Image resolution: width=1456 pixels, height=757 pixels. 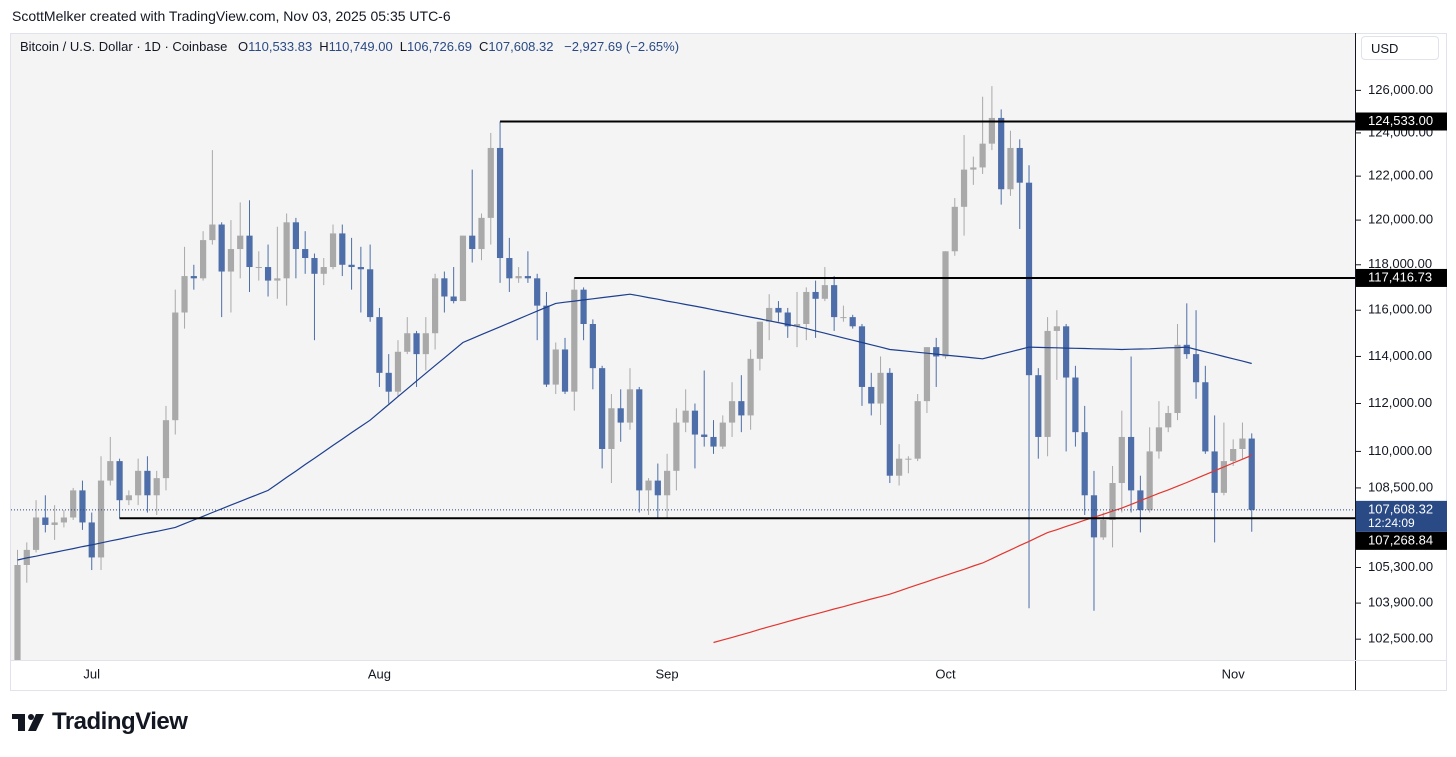 I want to click on level-price-label: 124,533.00, so click(x=1400, y=120).